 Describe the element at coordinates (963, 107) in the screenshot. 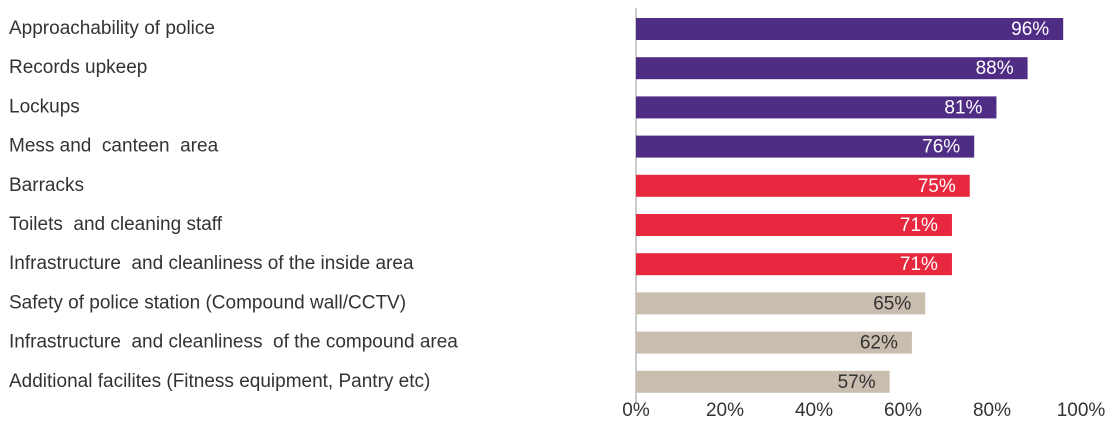

I see `value-label: 81%` at that location.